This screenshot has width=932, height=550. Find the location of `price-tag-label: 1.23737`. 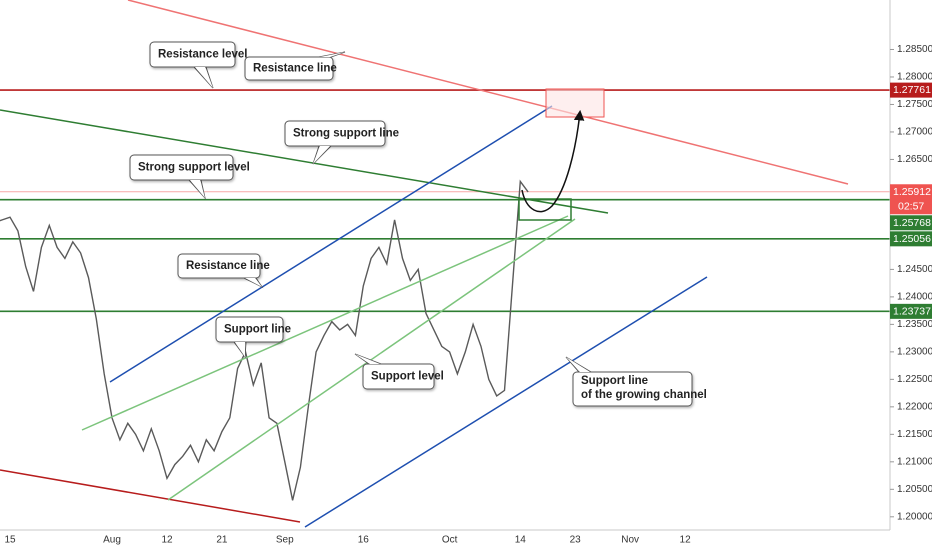

price-tag-label: 1.23737 is located at coordinates (912, 311).